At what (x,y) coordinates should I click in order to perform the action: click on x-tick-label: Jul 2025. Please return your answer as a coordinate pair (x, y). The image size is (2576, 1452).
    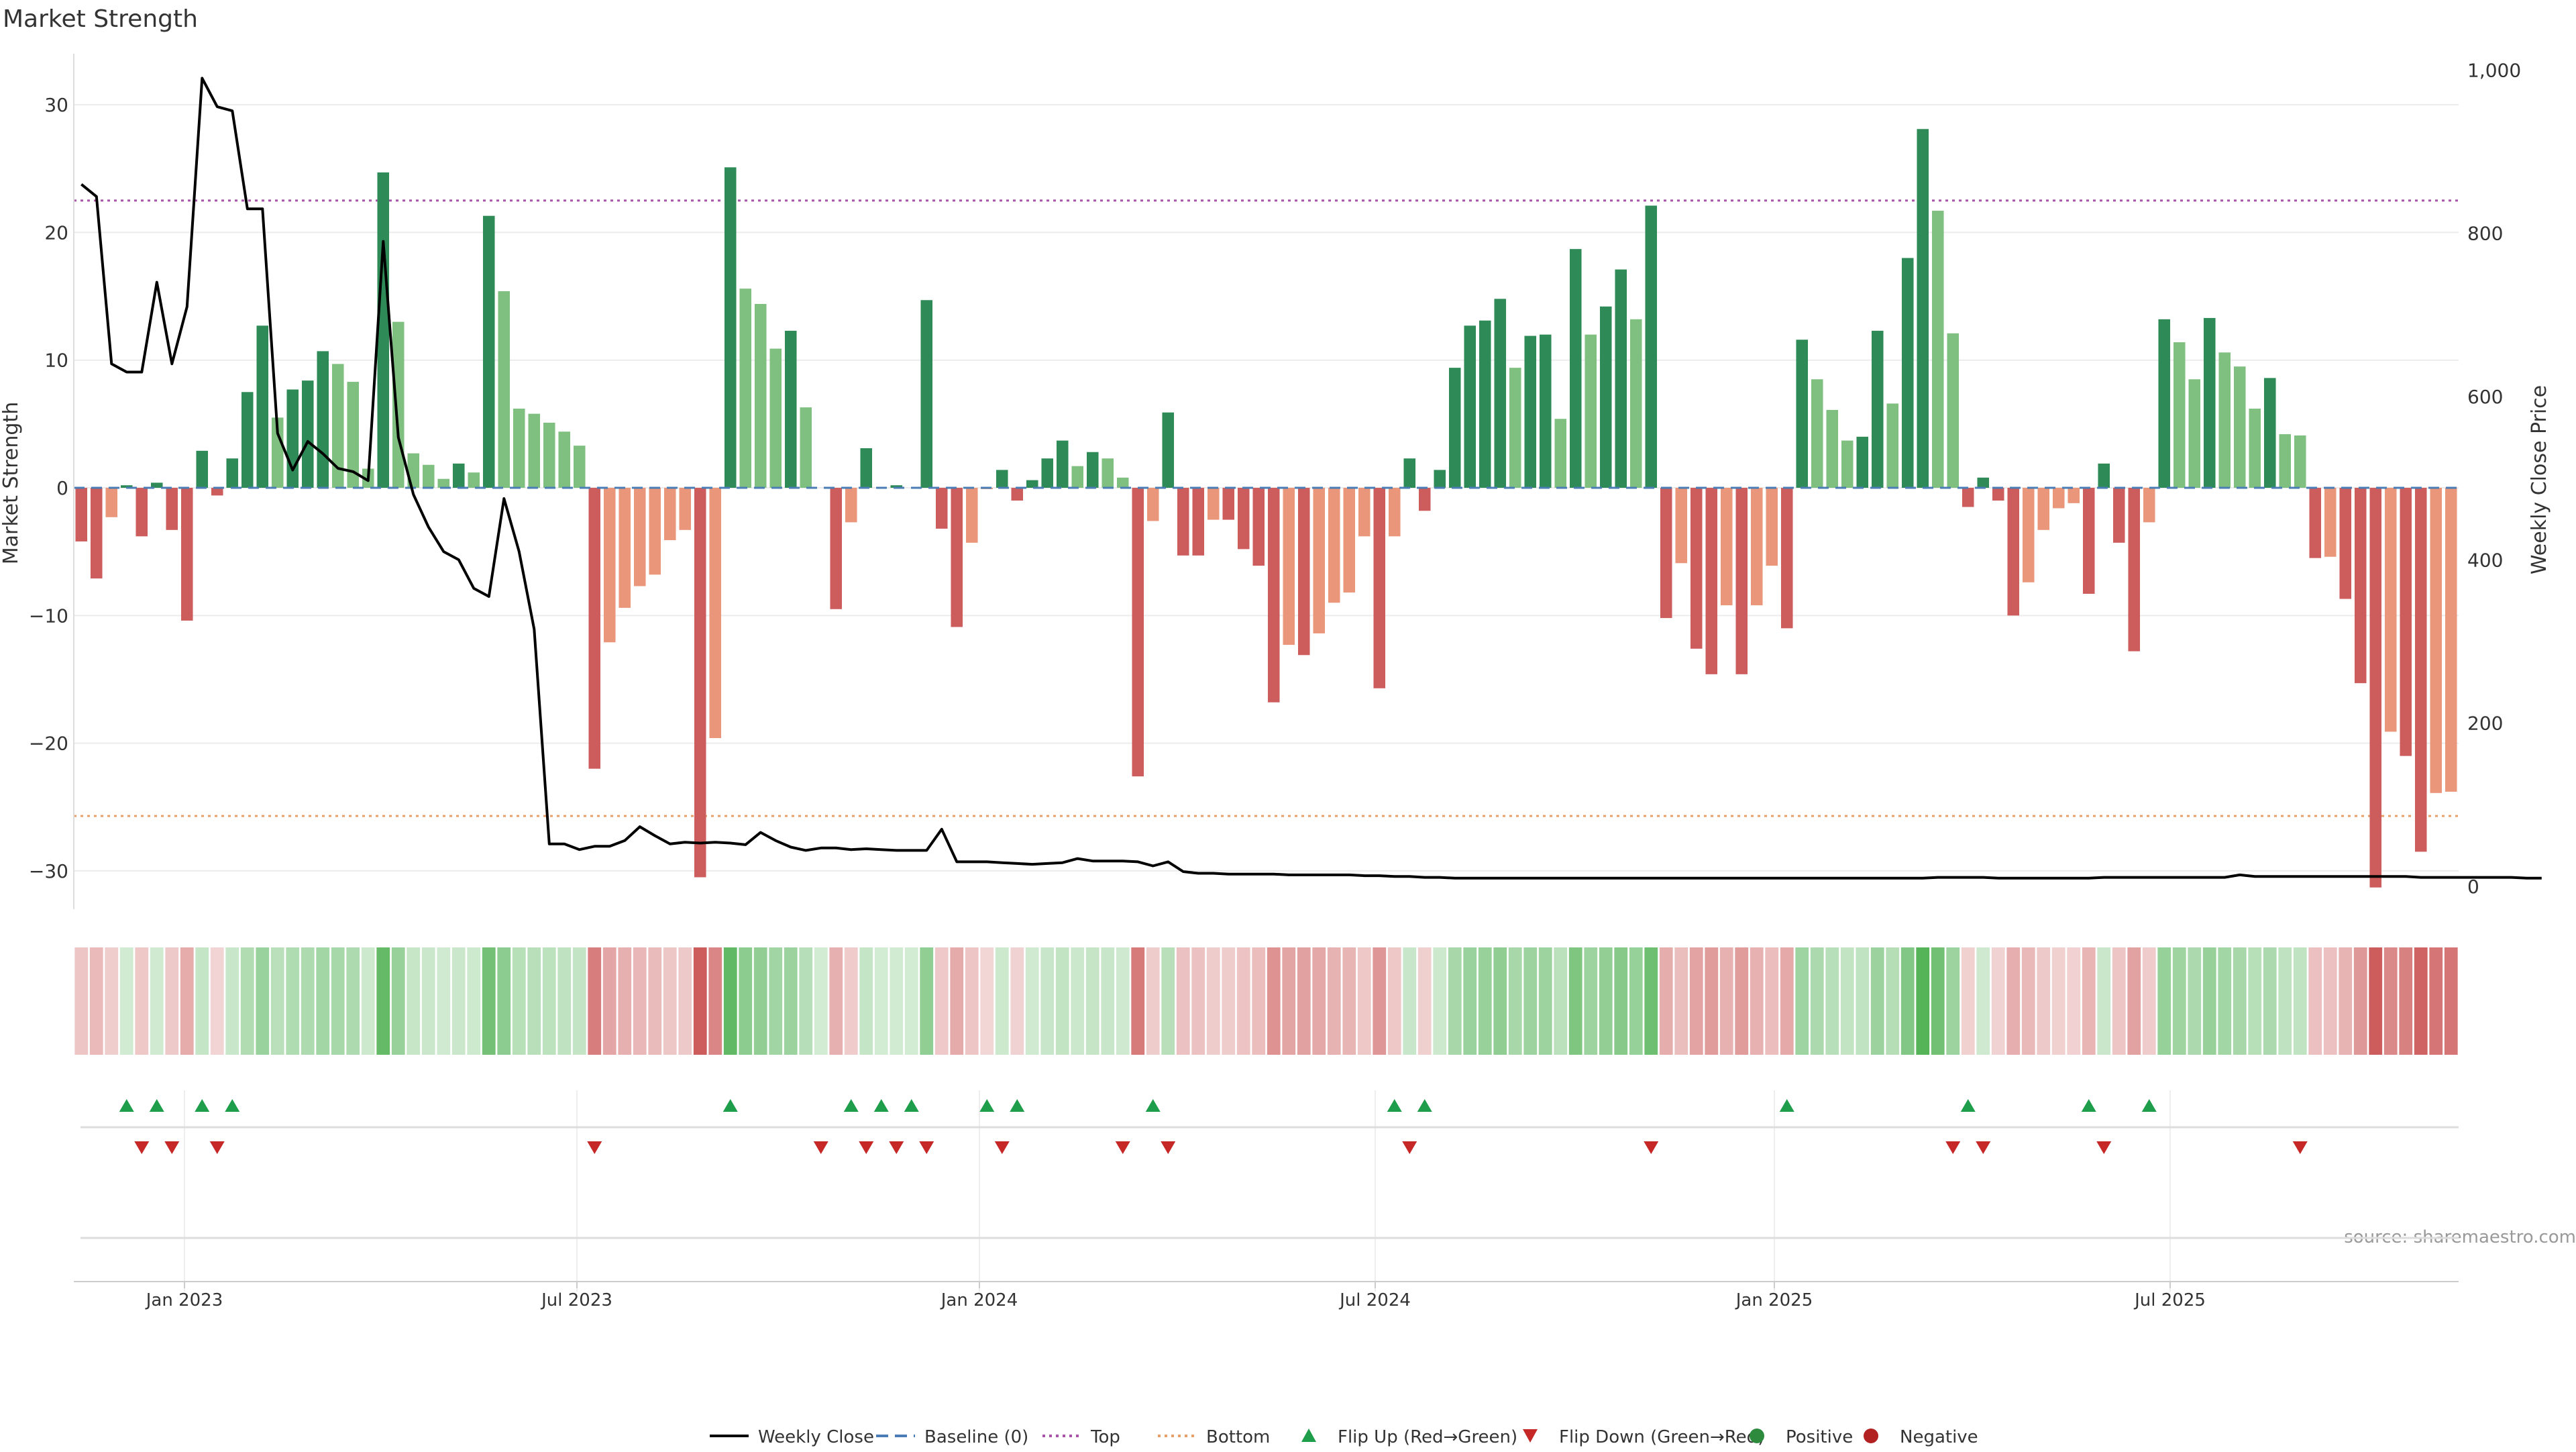
    Looking at the image, I should click on (2169, 1300).